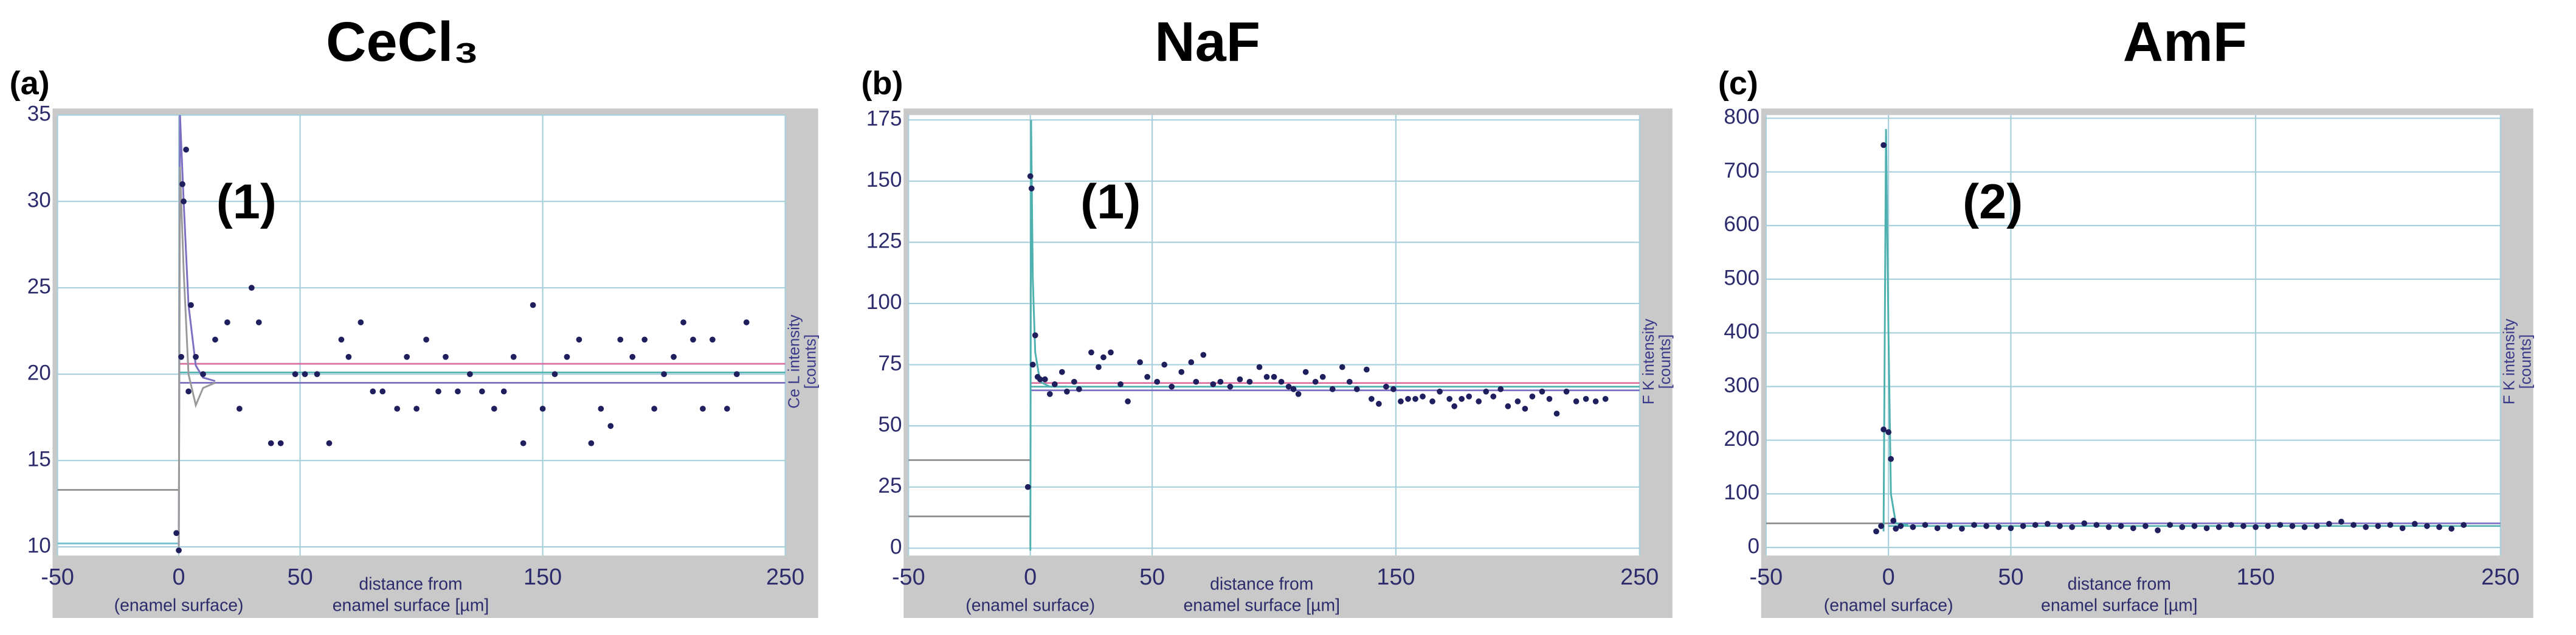 This screenshot has height=635, width=2576. I want to click on y-tick-label: 800, so click(1742, 117).